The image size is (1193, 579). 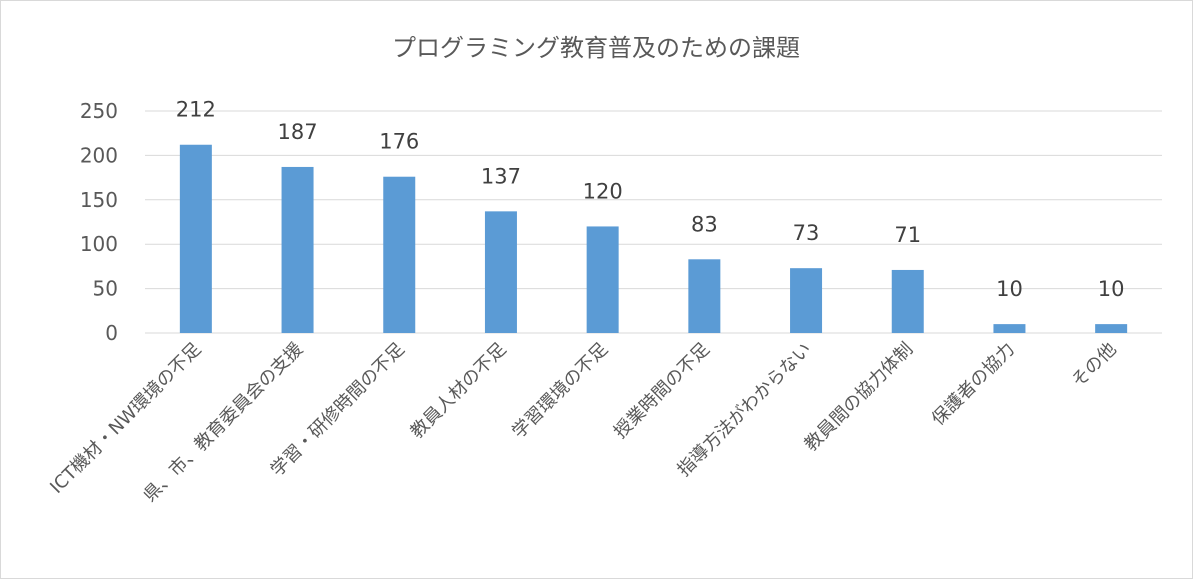 I want to click on data-label: 120, so click(x=603, y=191).